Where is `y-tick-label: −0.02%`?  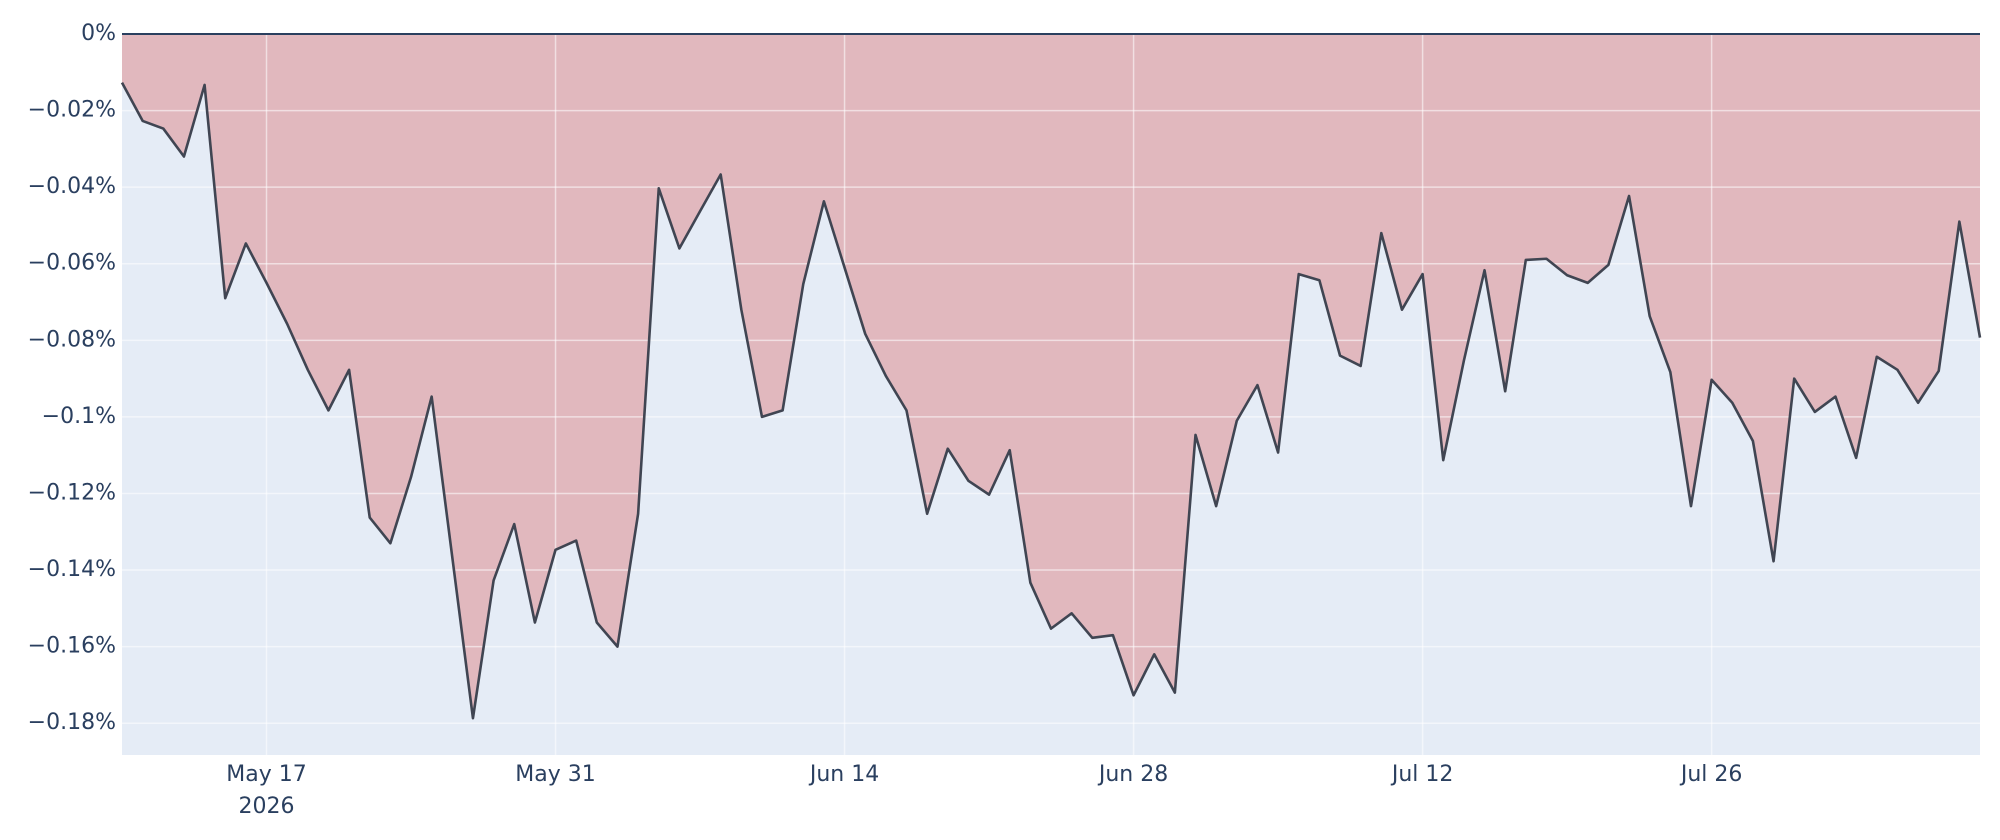 y-tick-label: −0.02% is located at coordinates (72, 110).